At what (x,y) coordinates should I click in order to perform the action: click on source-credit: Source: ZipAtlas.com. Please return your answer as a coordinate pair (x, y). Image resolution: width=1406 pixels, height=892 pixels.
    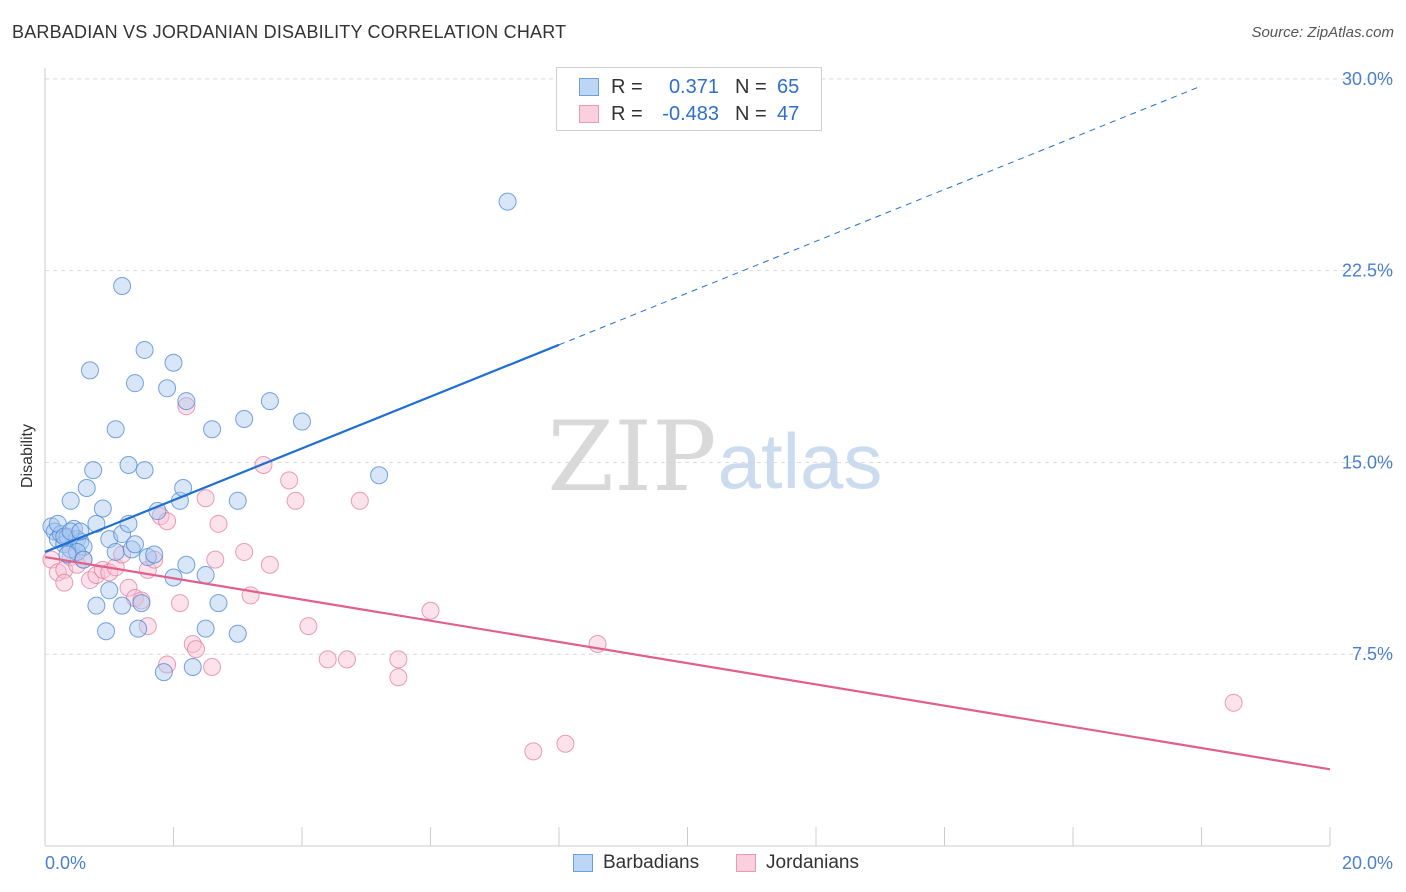
    Looking at the image, I should click on (1322, 32).